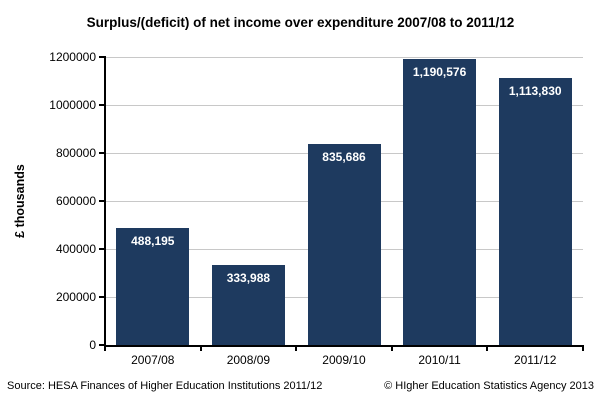  What do you see at coordinates (344, 244) in the screenshot?
I see `bar-2009-10: 835,686` at bounding box center [344, 244].